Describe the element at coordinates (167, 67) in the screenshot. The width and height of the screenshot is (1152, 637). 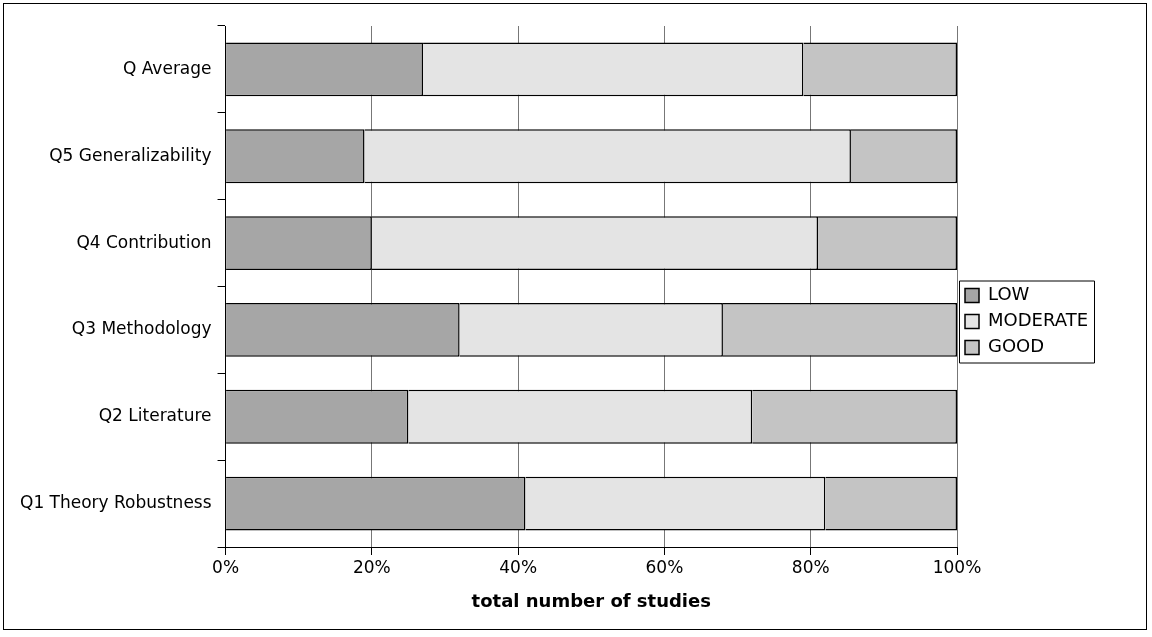
I see `y-tick-label: Q Average` at that location.